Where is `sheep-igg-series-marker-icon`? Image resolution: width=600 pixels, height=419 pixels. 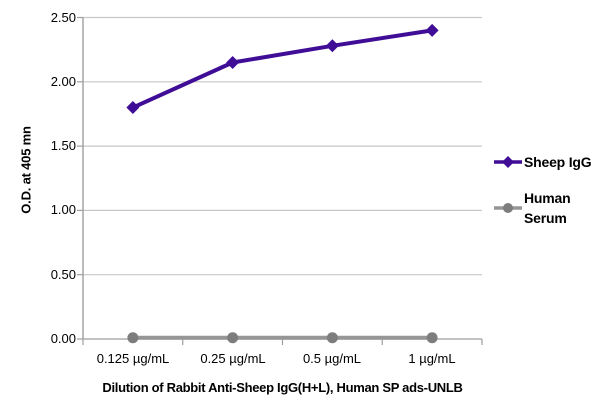 sheep-igg-series-marker-icon is located at coordinates (508, 162).